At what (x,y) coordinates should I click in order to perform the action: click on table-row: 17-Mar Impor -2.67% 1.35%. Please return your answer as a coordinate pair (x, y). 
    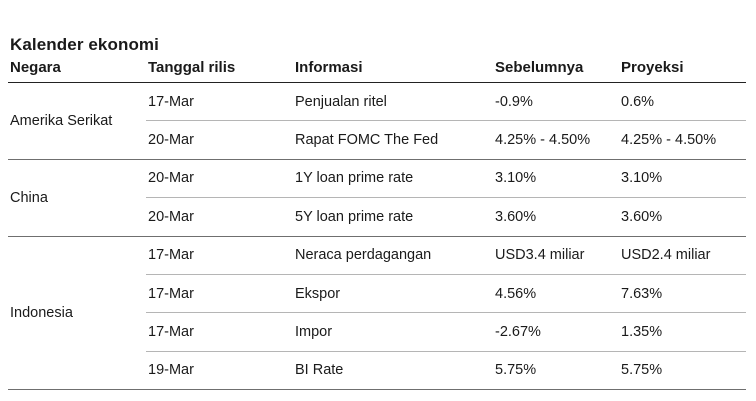
    Looking at the image, I should click on (377, 332).